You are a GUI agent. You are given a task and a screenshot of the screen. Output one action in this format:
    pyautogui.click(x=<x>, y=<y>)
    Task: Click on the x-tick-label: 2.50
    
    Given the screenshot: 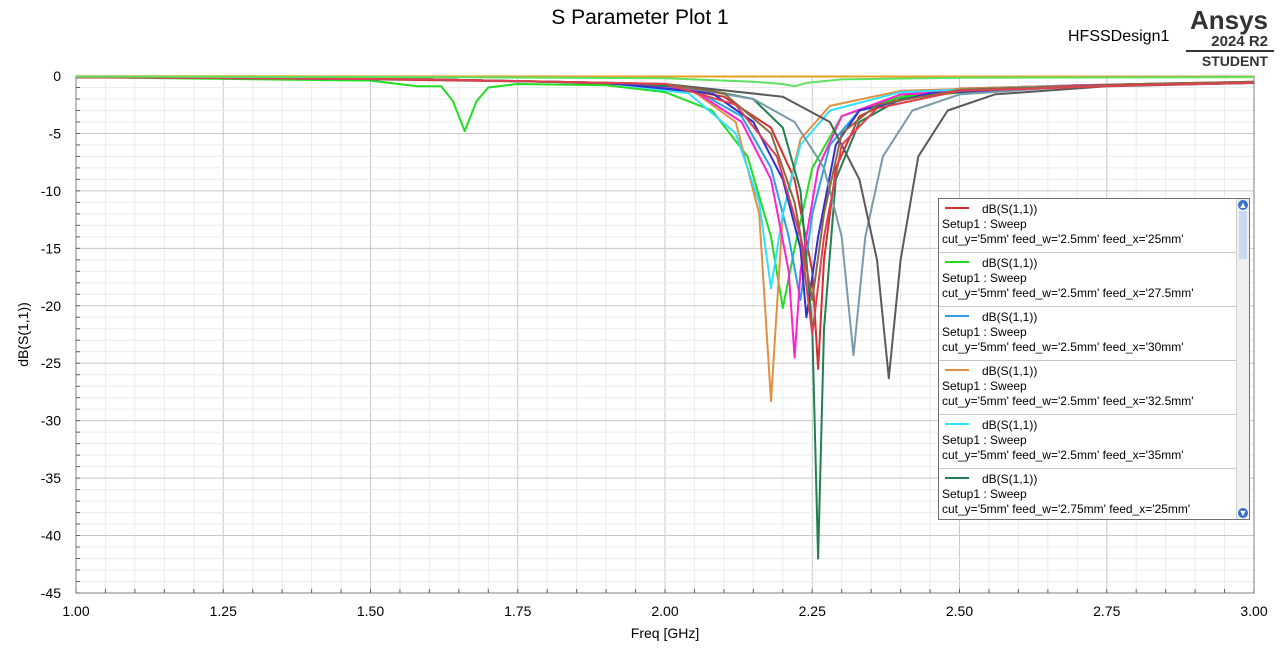 What is the action you would take?
    pyautogui.click(x=959, y=611)
    